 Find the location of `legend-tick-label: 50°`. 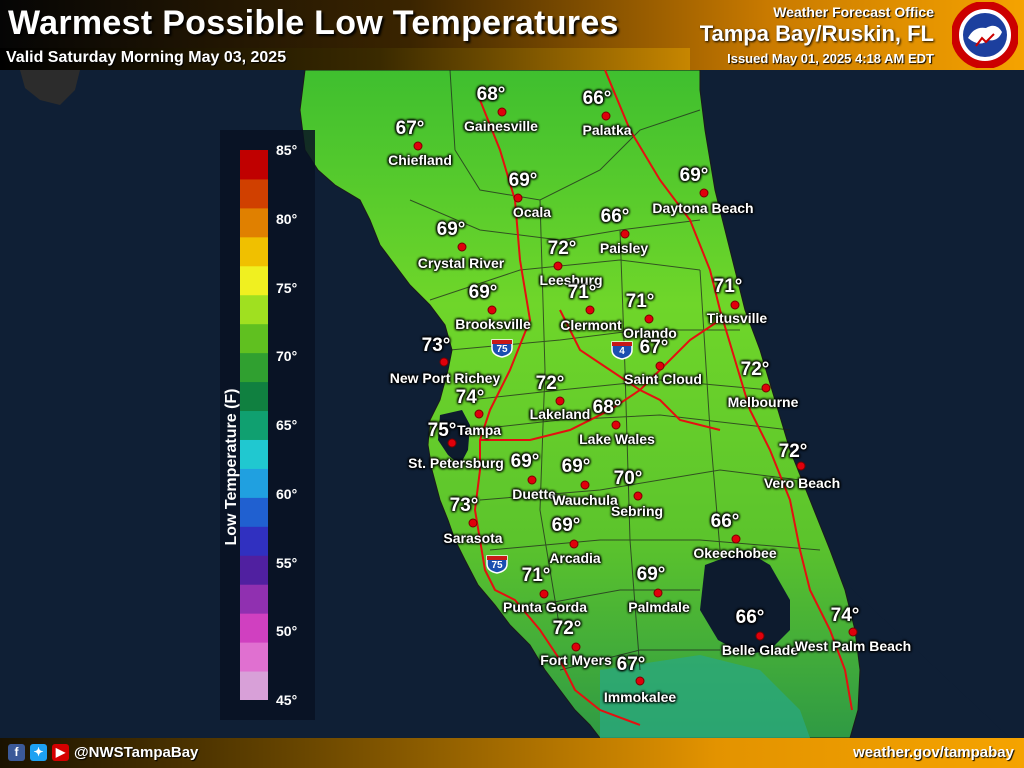

legend-tick-label: 50° is located at coordinates (287, 631).